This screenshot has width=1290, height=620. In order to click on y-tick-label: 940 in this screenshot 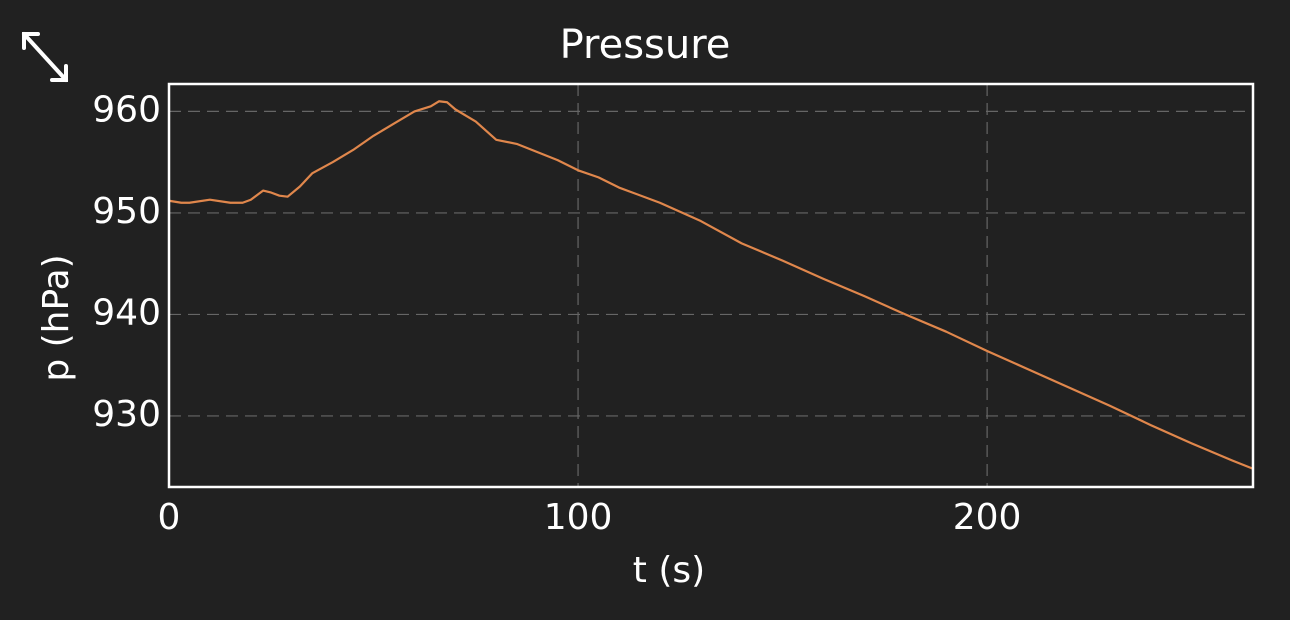, I will do `click(126, 312)`.